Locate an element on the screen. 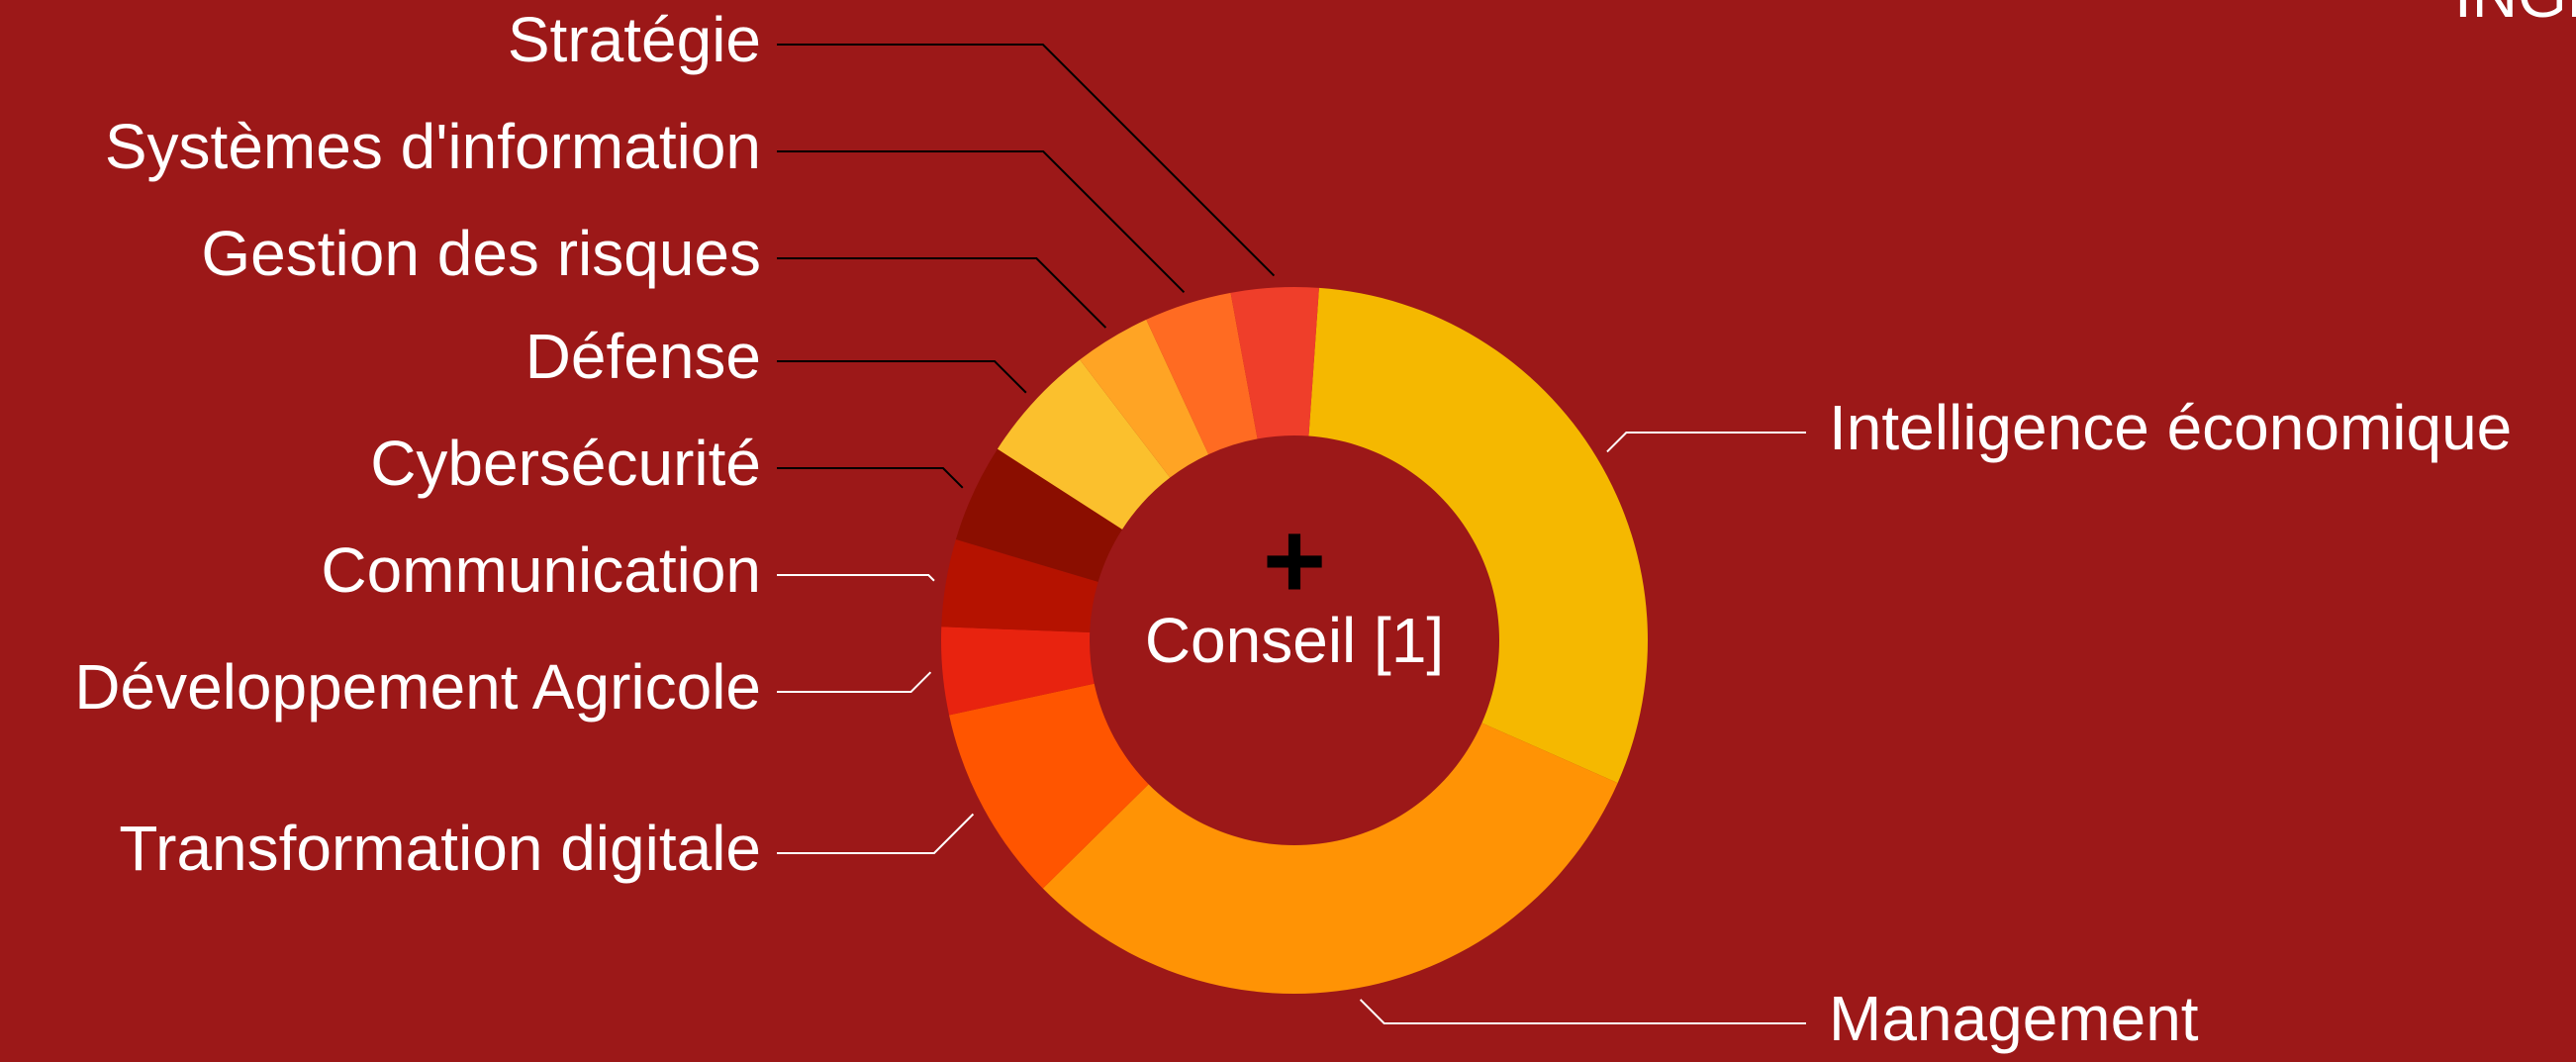 The width and height of the screenshot is (2576, 1062). slice-label: Stratégie is located at coordinates (634, 39).